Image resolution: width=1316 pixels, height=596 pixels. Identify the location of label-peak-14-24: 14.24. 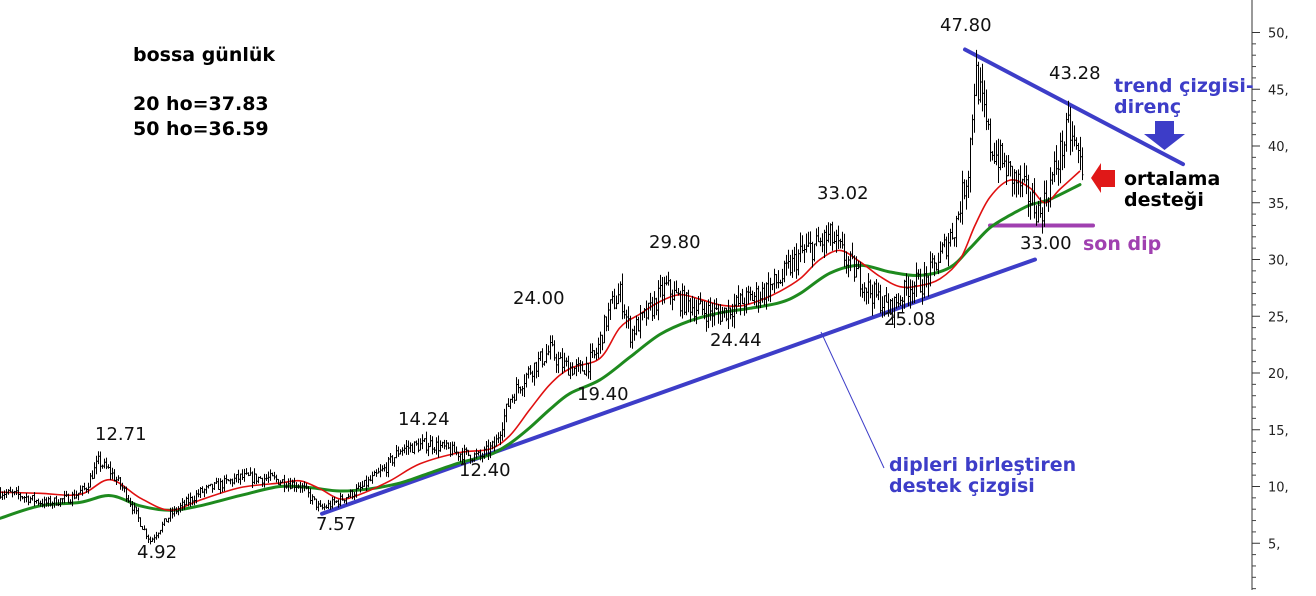
(424, 419).